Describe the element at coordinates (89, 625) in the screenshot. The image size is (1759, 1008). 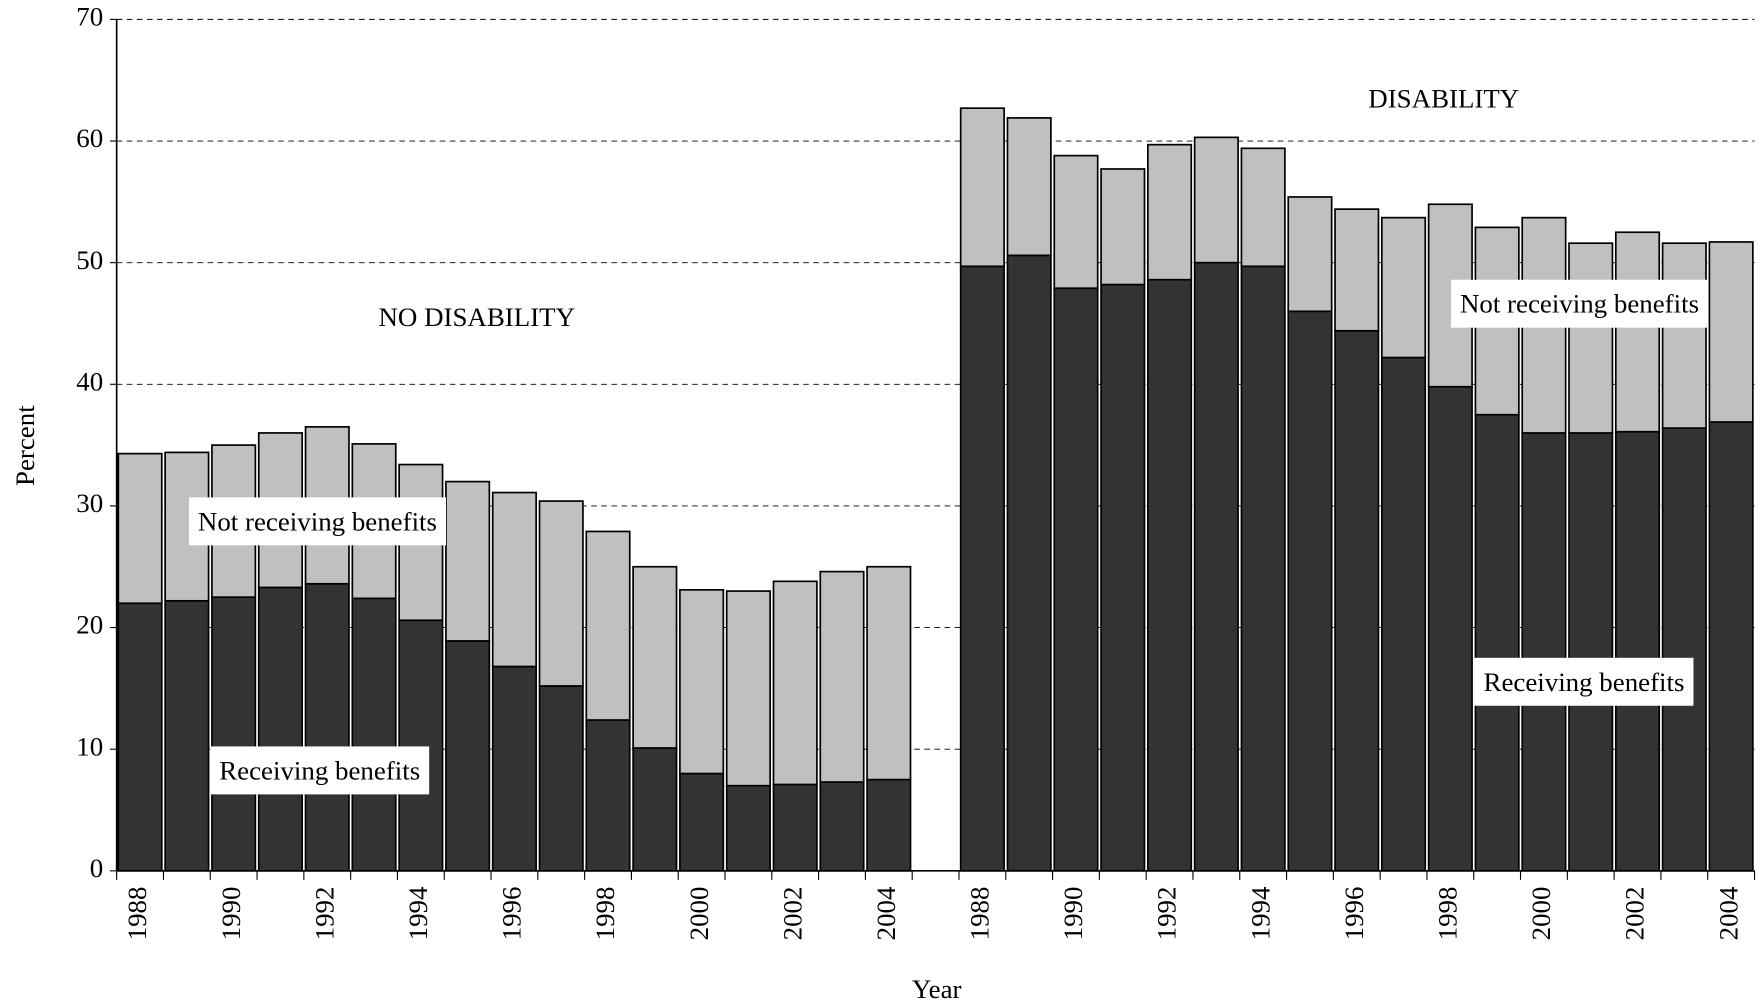
I see `y-tick-label: 20` at that location.